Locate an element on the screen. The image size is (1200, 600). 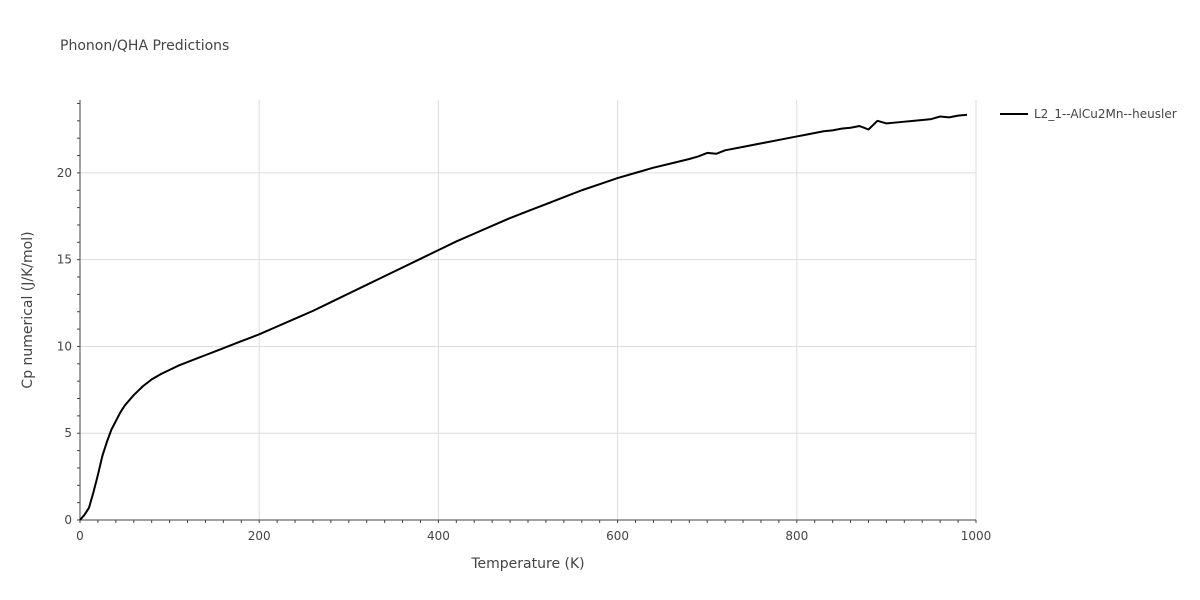
x-tick-label: 400 is located at coordinates (438, 536).